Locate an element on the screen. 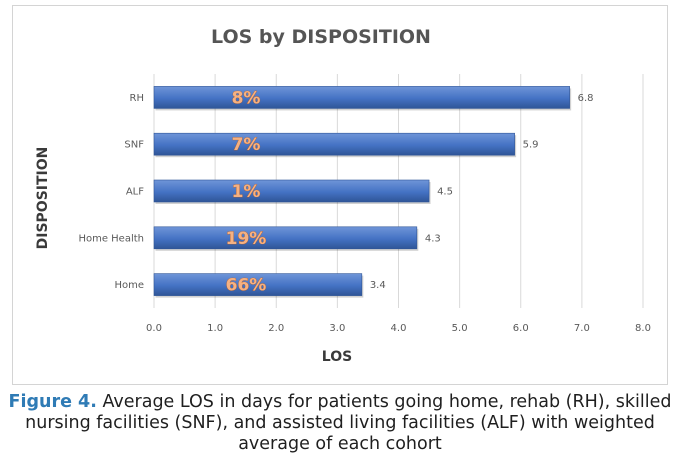  bar-home is located at coordinates (258, 284).